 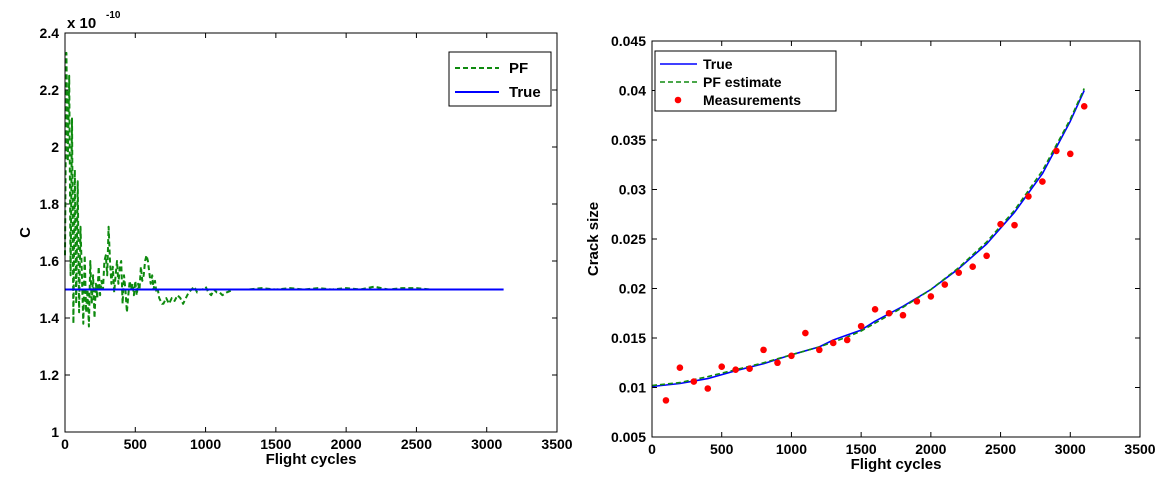 What do you see at coordinates (628, 338) in the screenshot?
I see `y-tick-label: 0.015` at bounding box center [628, 338].